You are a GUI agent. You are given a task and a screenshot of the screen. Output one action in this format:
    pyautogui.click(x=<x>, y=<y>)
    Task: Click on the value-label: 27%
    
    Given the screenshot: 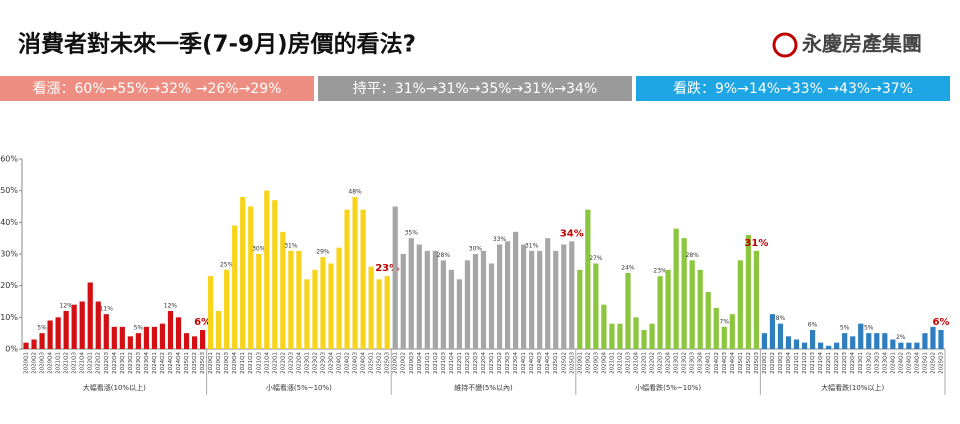 What is the action you would take?
    pyautogui.click(x=596, y=258)
    